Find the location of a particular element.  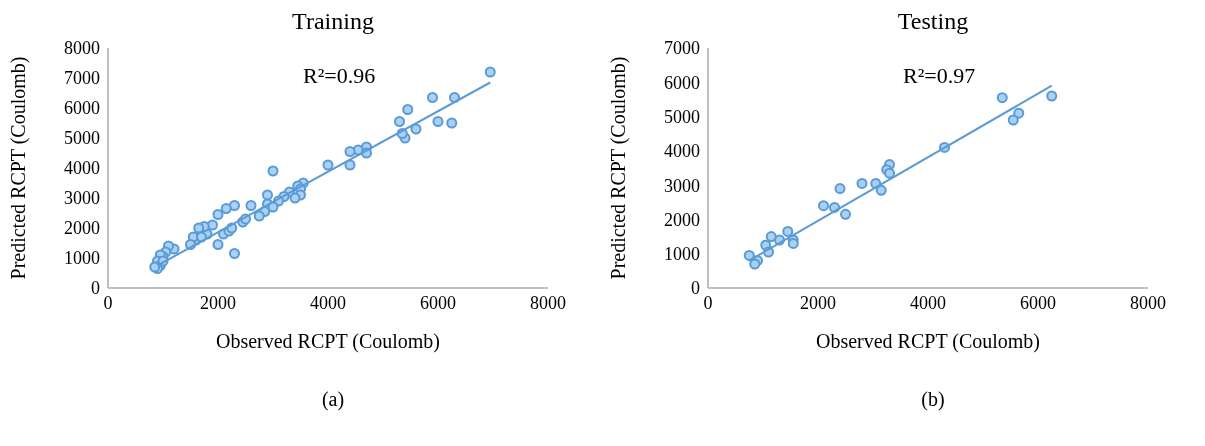

annotation: R²=0.97 is located at coordinates (939, 76).